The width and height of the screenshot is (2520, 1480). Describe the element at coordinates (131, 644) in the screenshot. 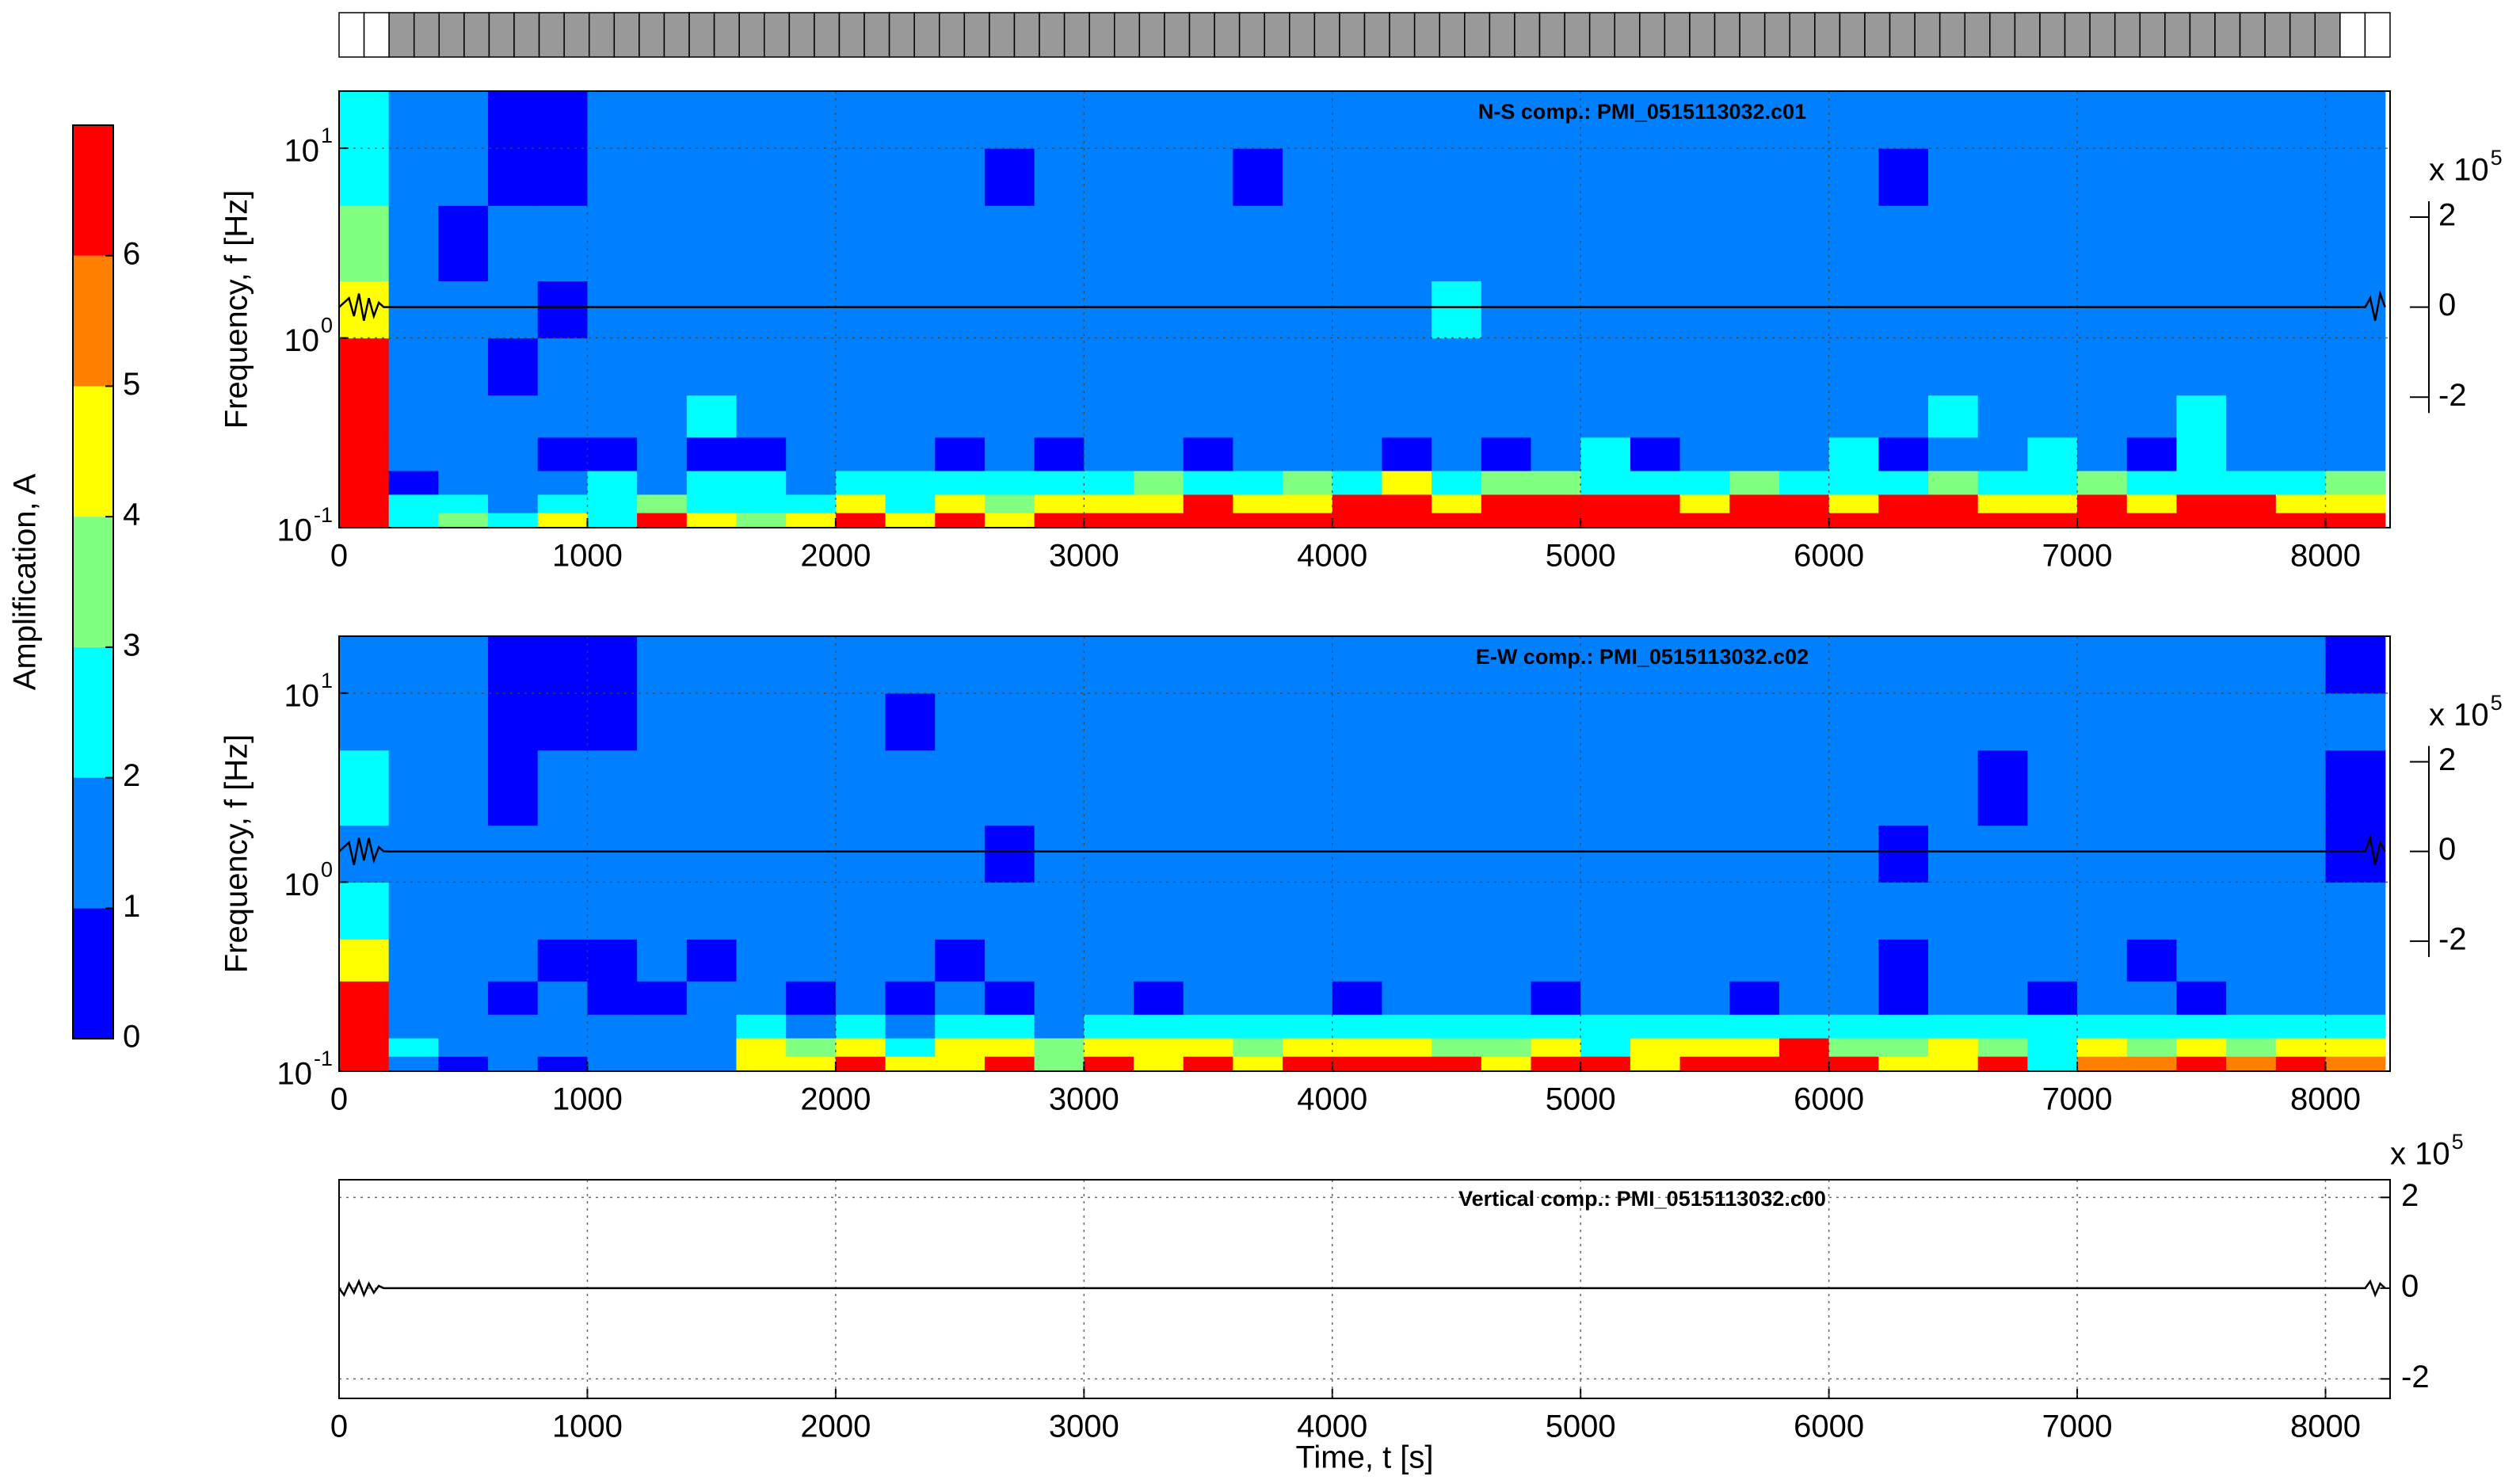

I see `colorbar-tick-label: 3` at that location.